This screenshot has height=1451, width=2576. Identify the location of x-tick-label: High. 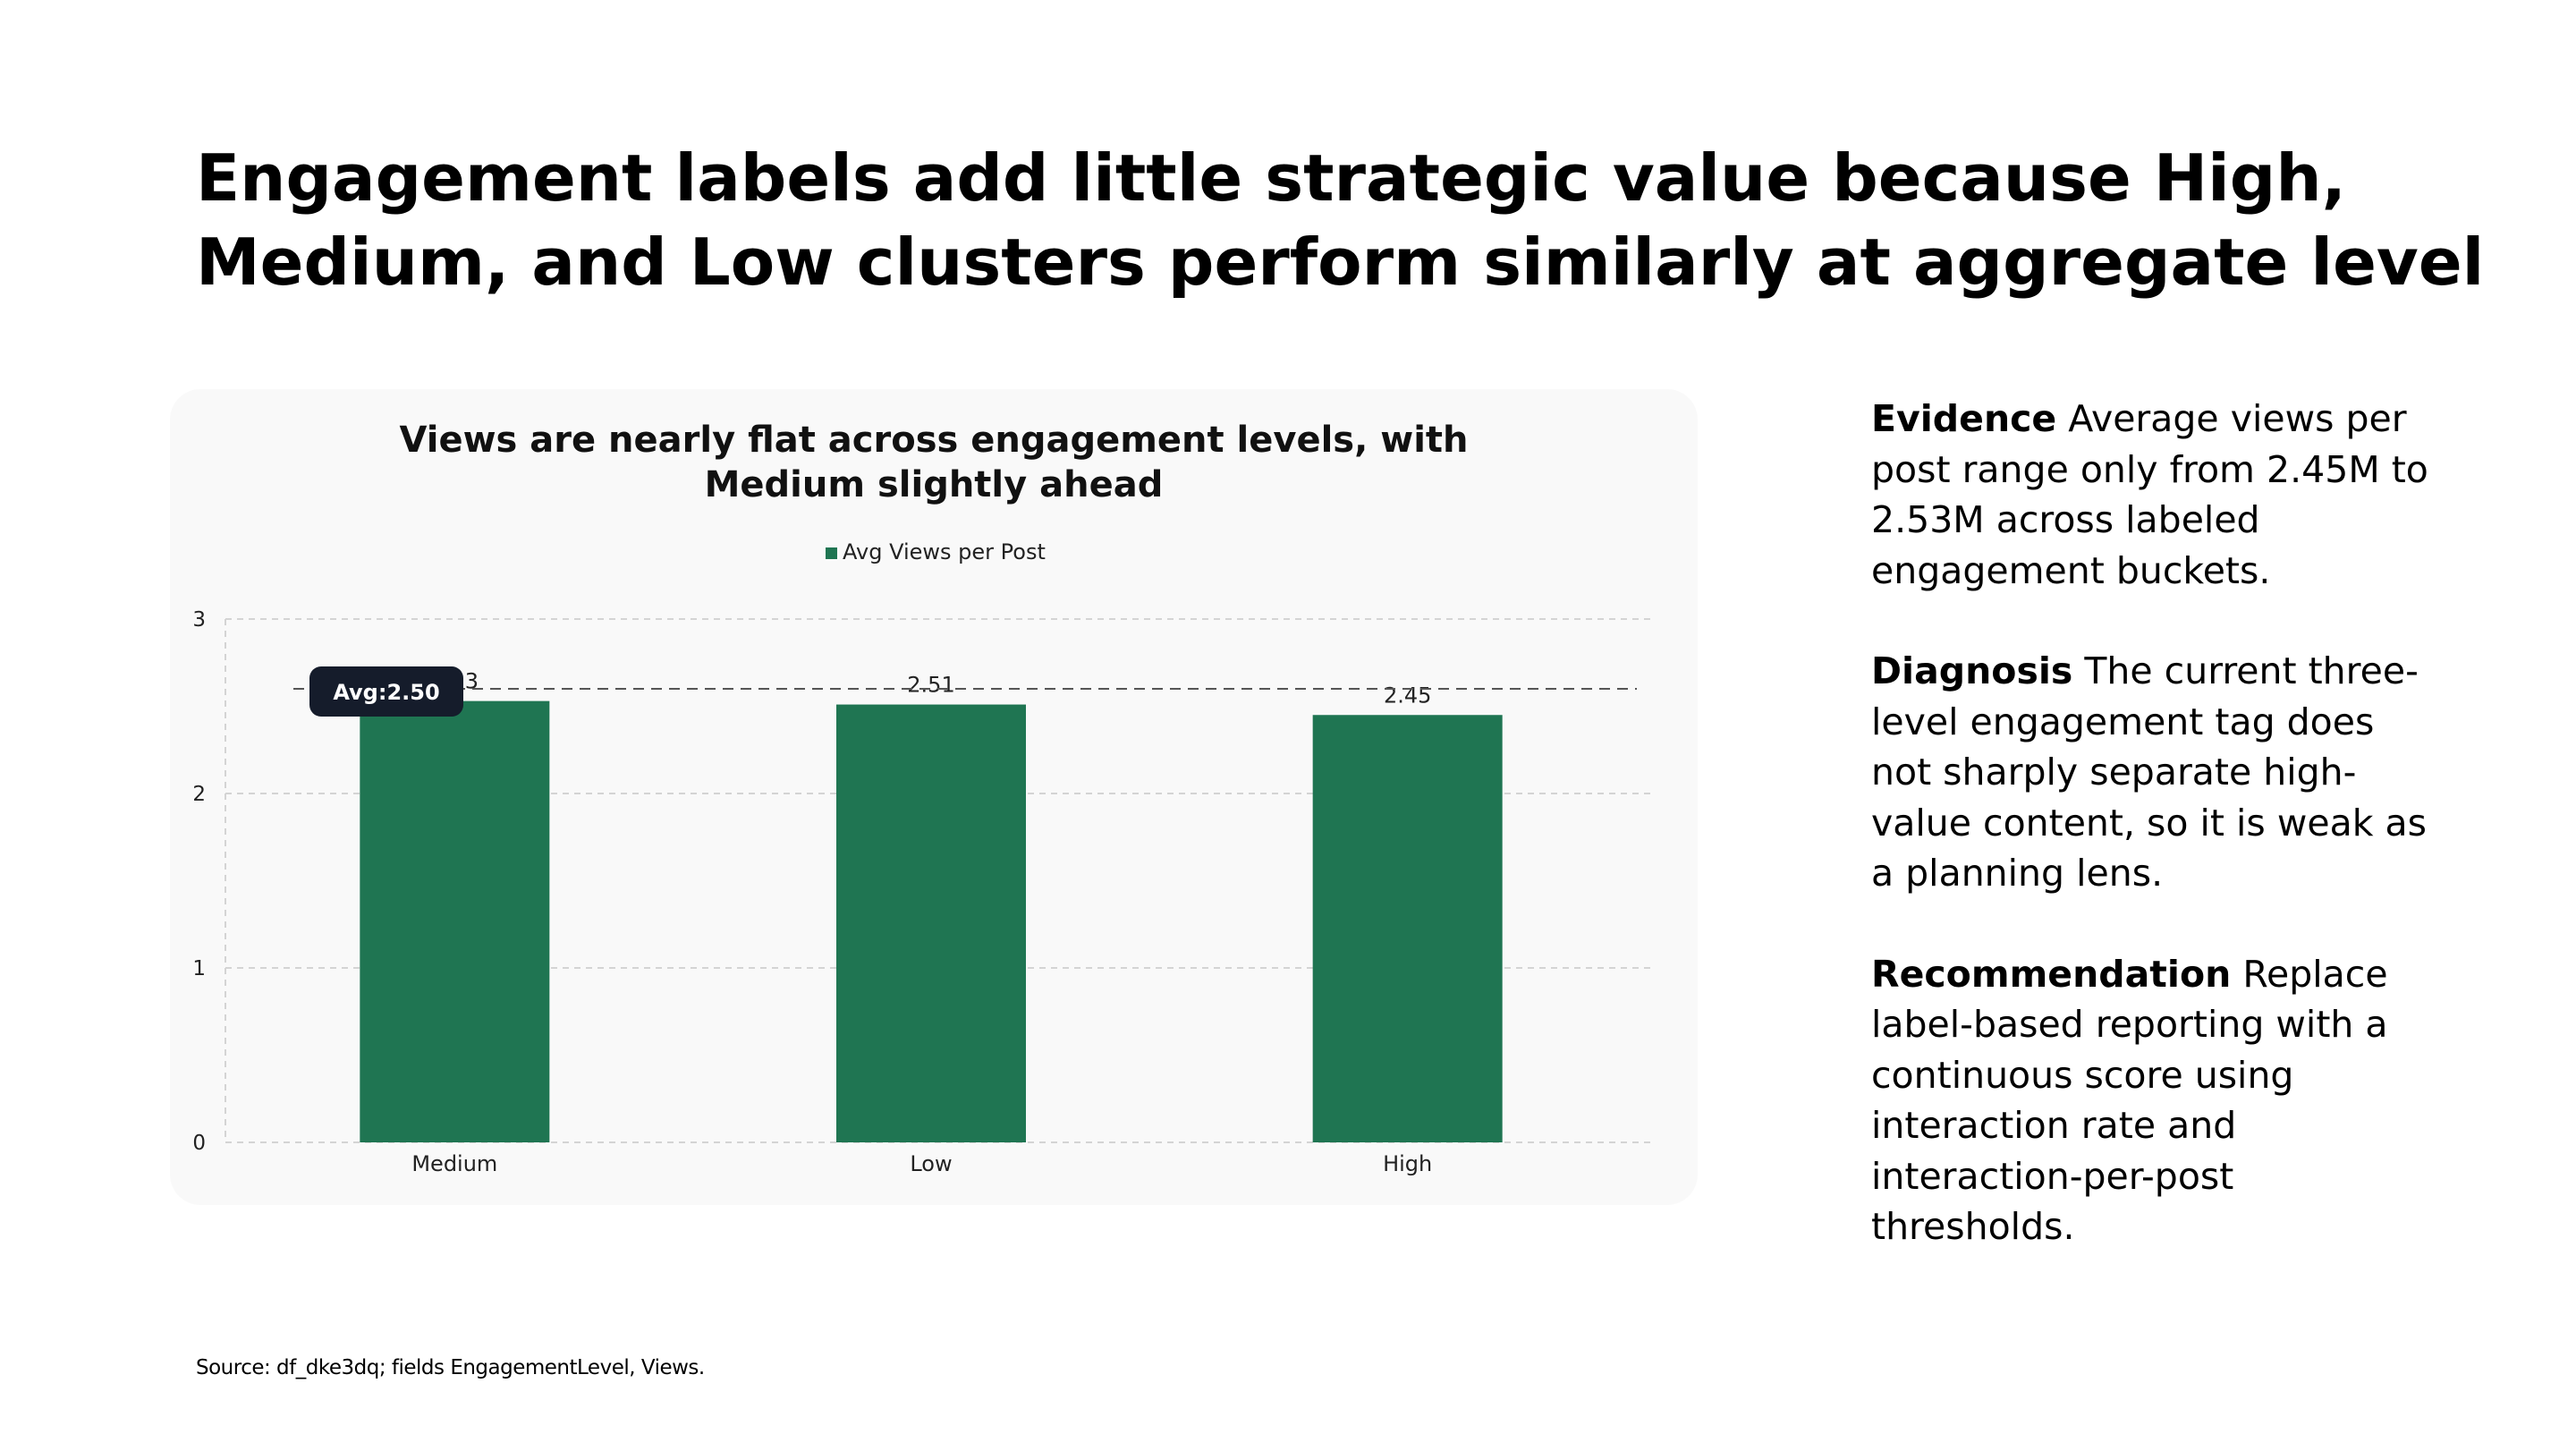
(1407, 1163).